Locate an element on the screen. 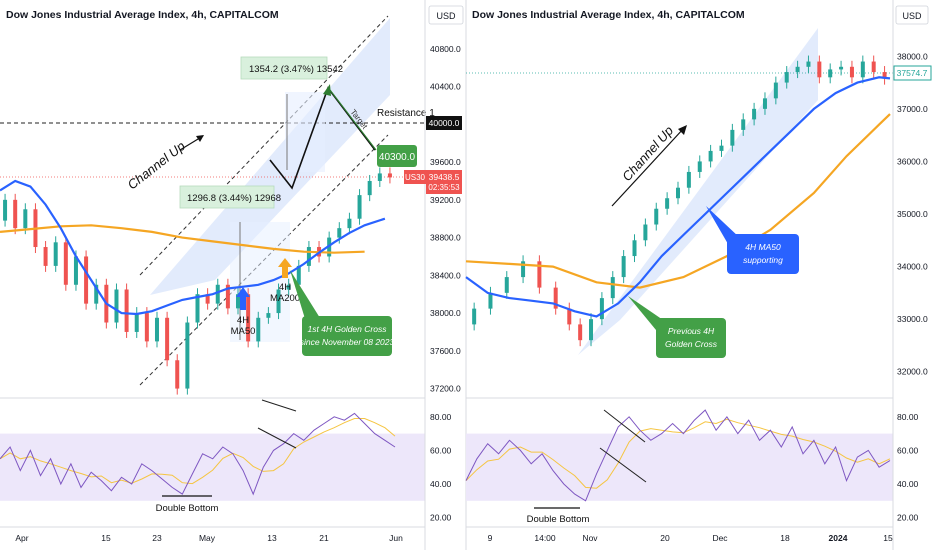  left-rsi-line is located at coordinates (198, 454).